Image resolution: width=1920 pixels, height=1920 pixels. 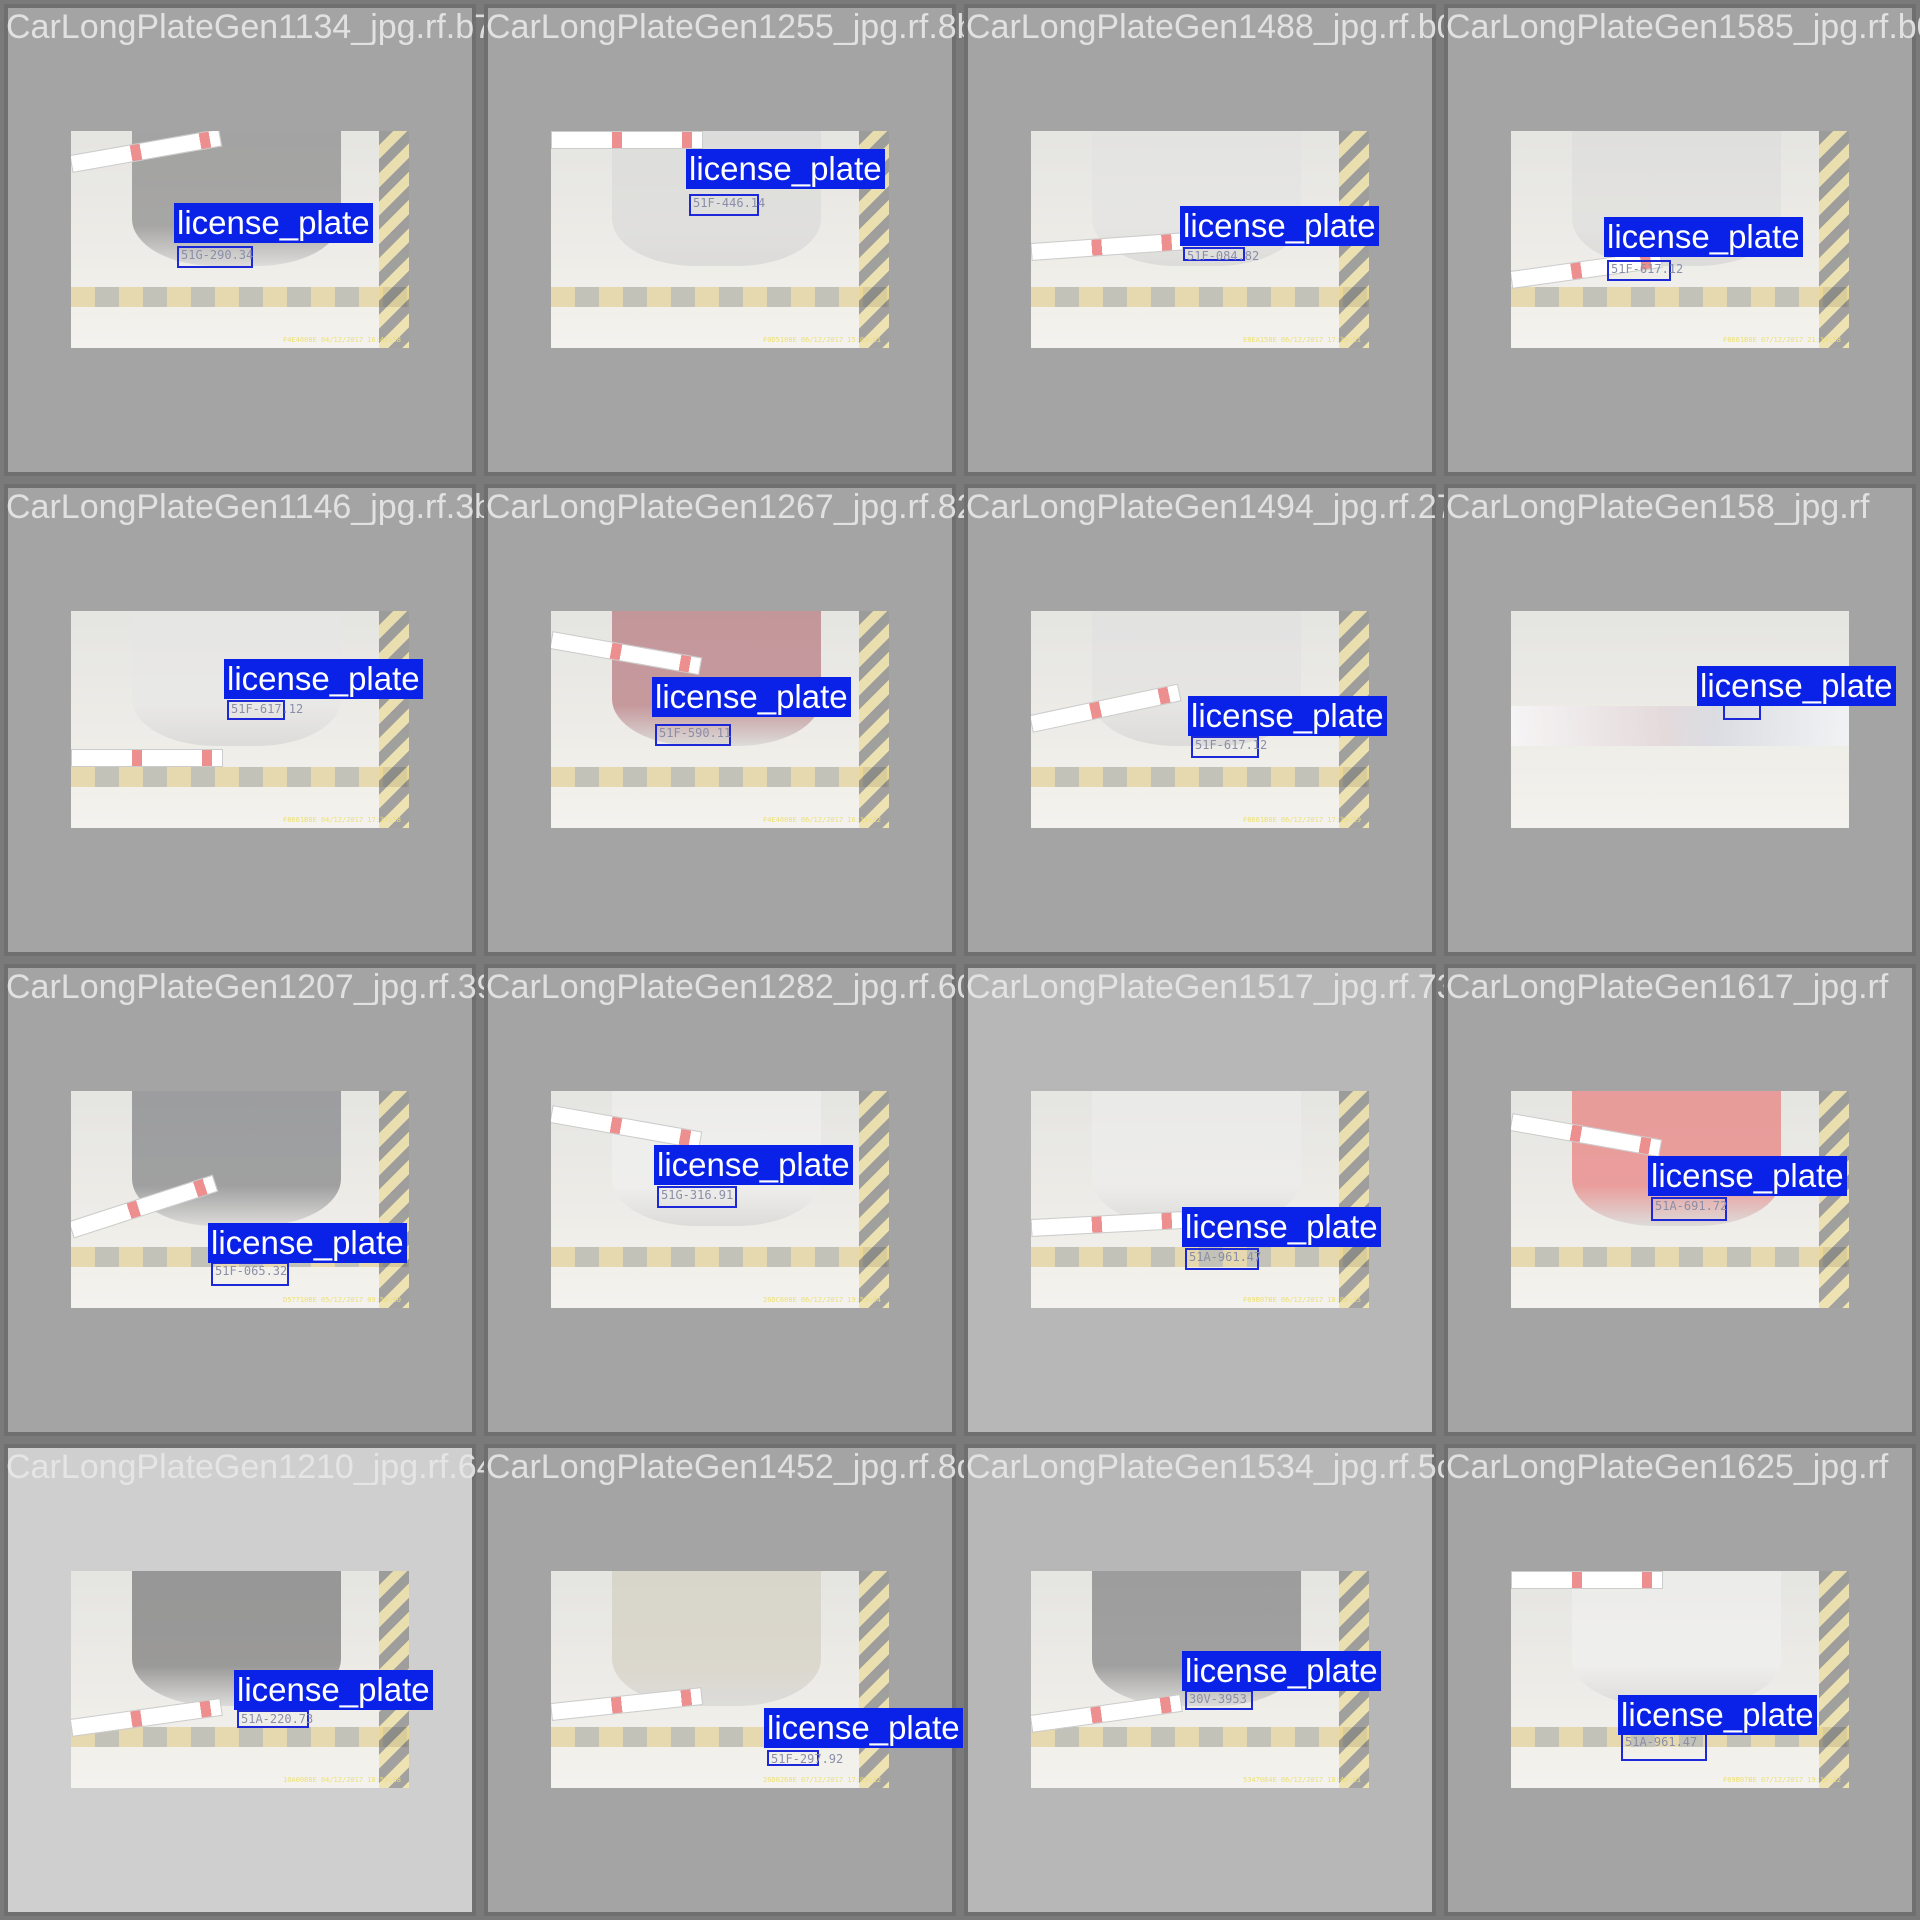 What do you see at coordinates (821, 820) in the screenshot?
I see `camera-timestamp: F4E4008E 06/12/2017 16:11:02` at bounding box center [821, 820].